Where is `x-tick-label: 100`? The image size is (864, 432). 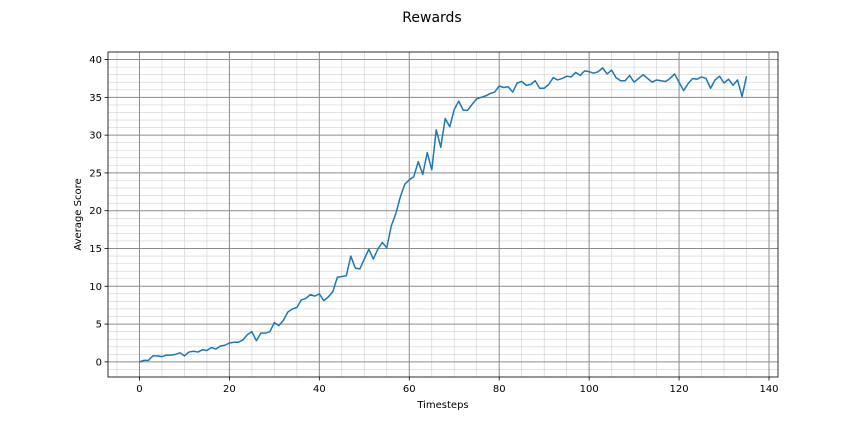
x-tick-label: 100 is located at coordinates (589, 389).